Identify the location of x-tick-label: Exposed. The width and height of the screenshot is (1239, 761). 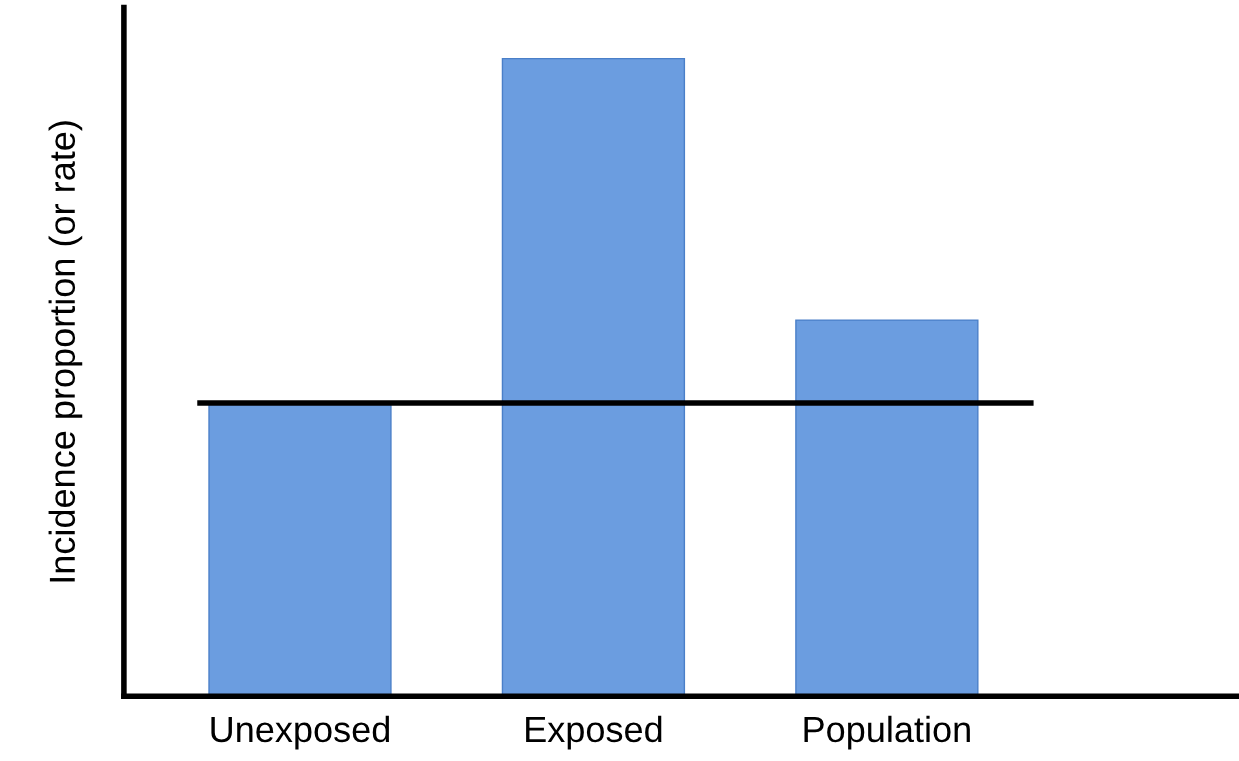
(594, 732).